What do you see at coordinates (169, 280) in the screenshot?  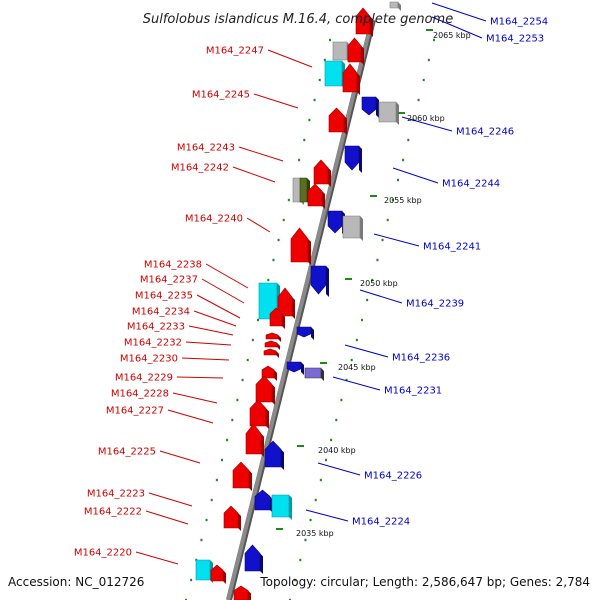 I see `left-gene-label: M164_2237` at bounding box center [169, 280].